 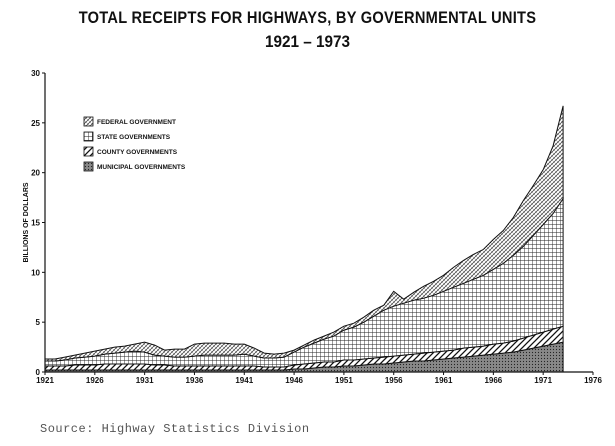 I want to click on source-note: Source: Highway Statistics Division, so click(x=175, y=429).